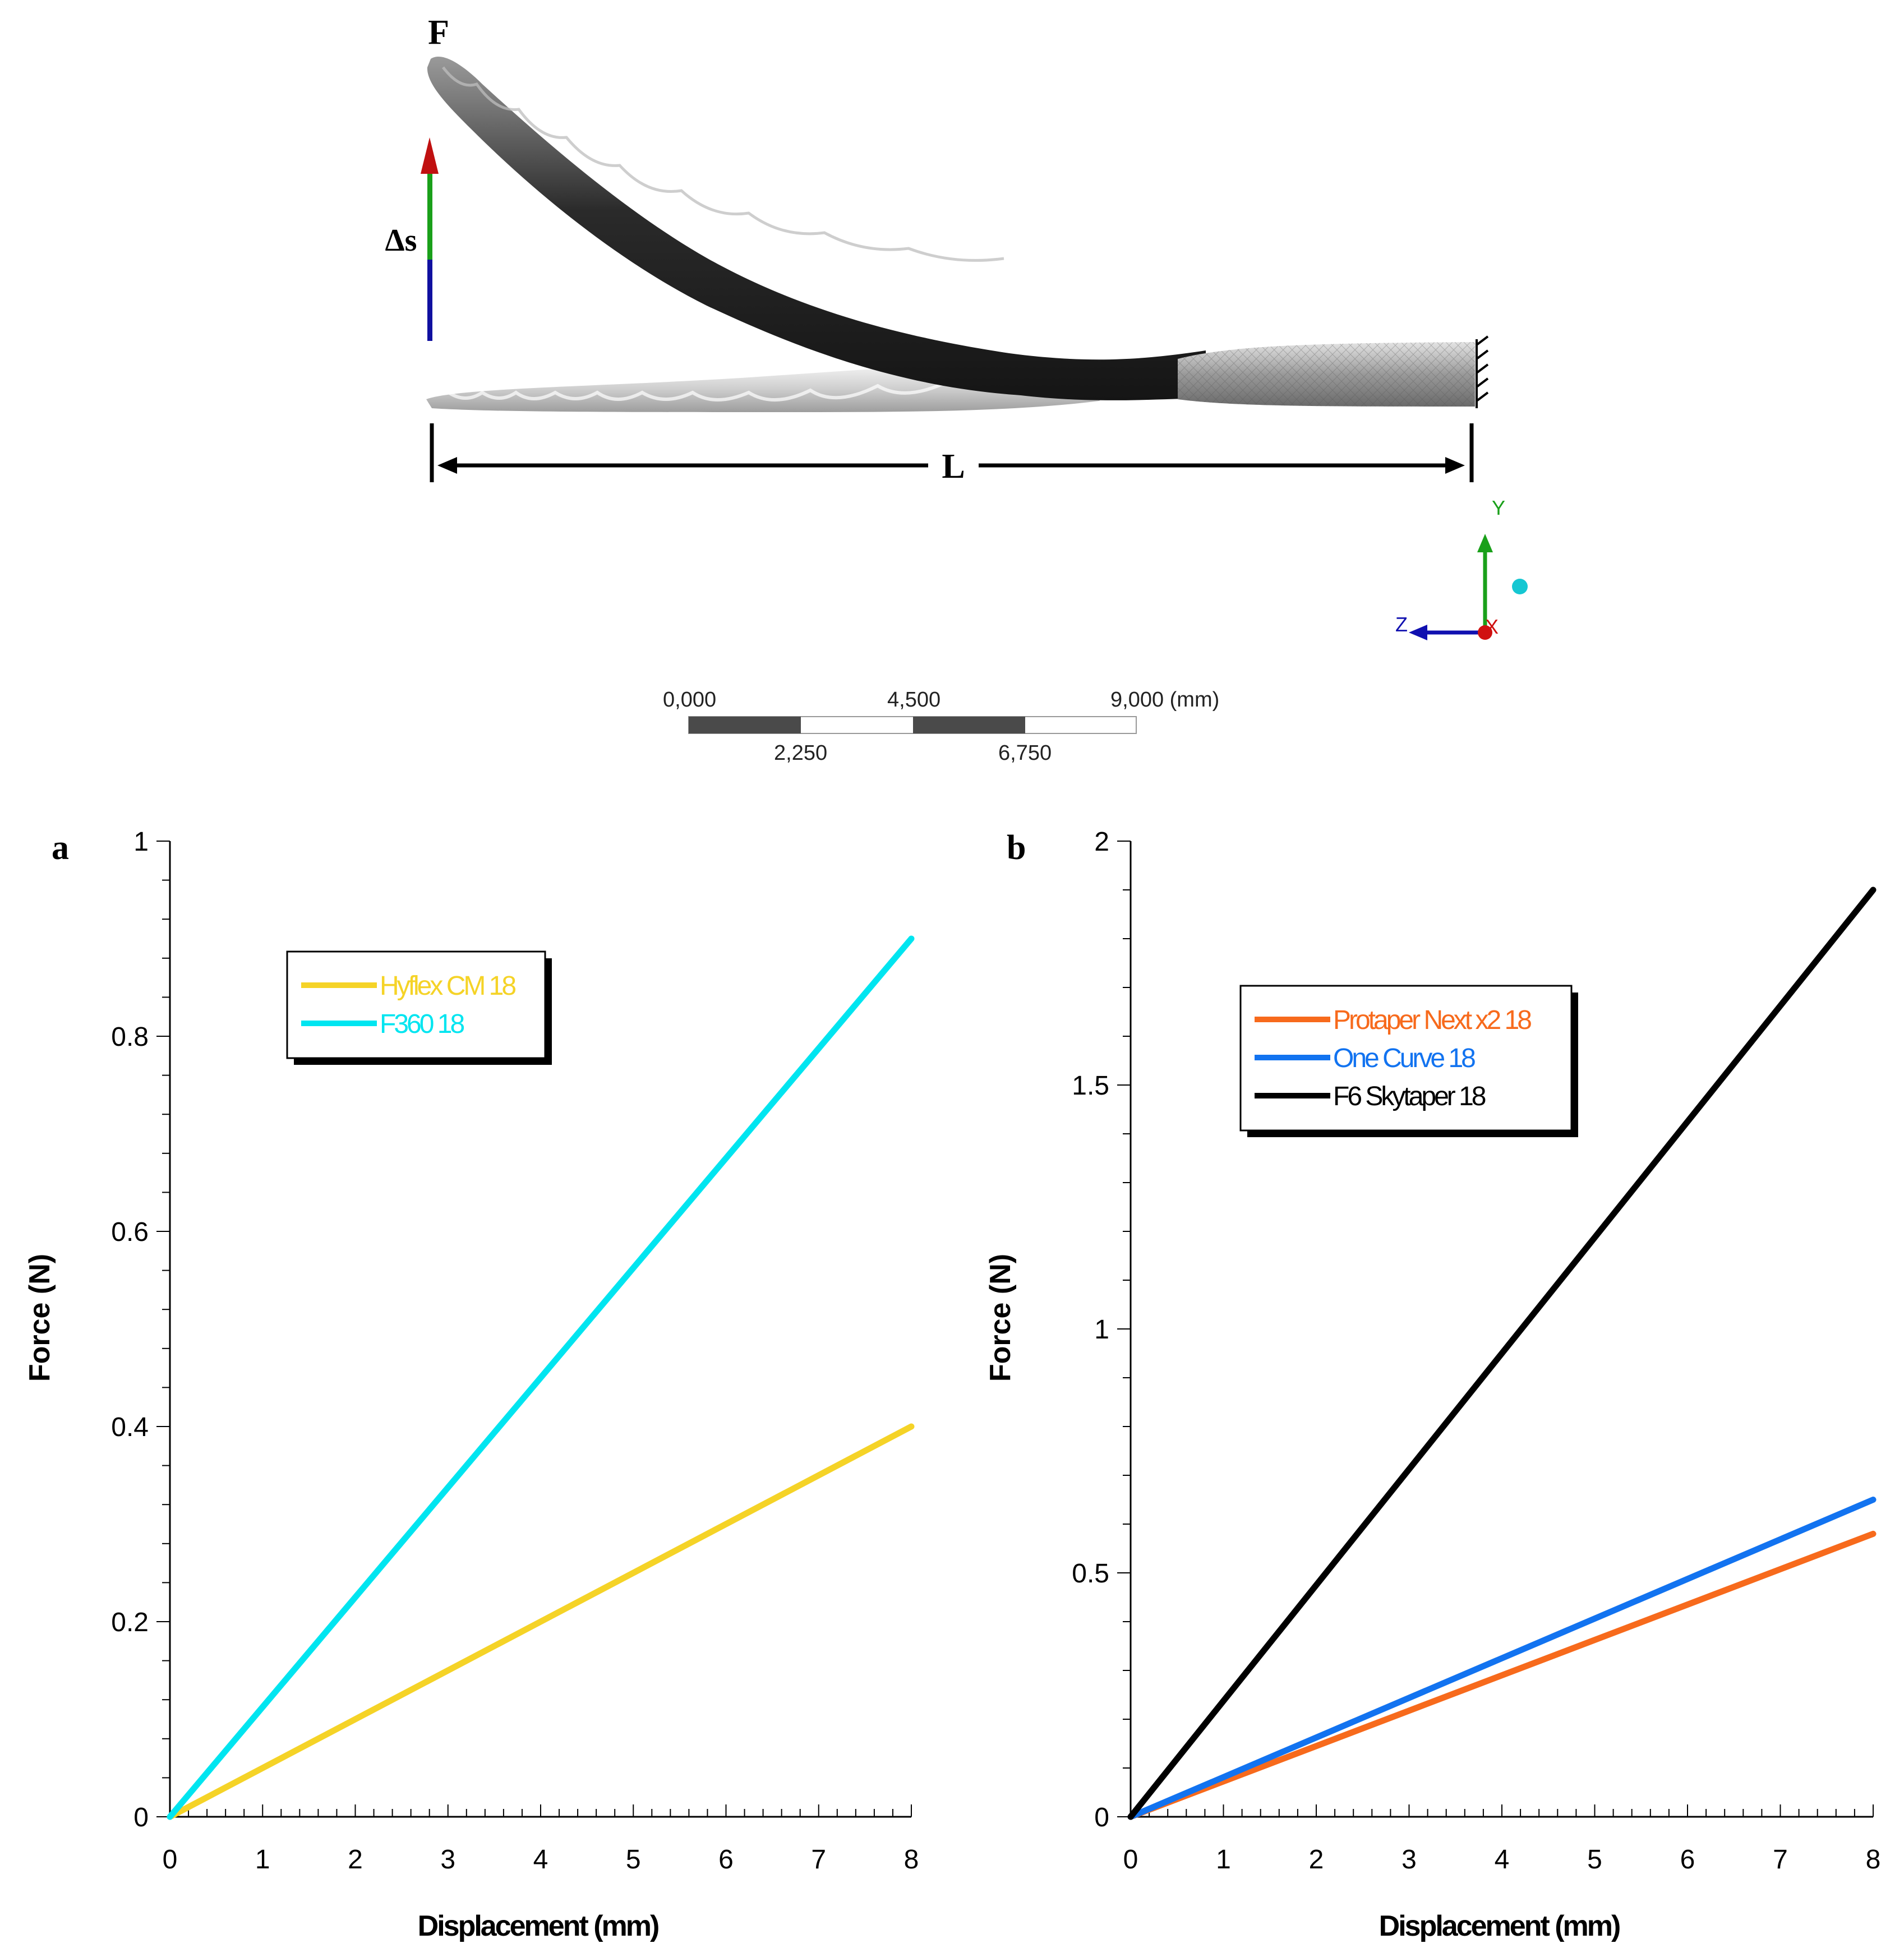 Image resolution: width=1904 pixels, height=1948 pixels. I want to click on panel-label-b: b, so click(1017, 848).